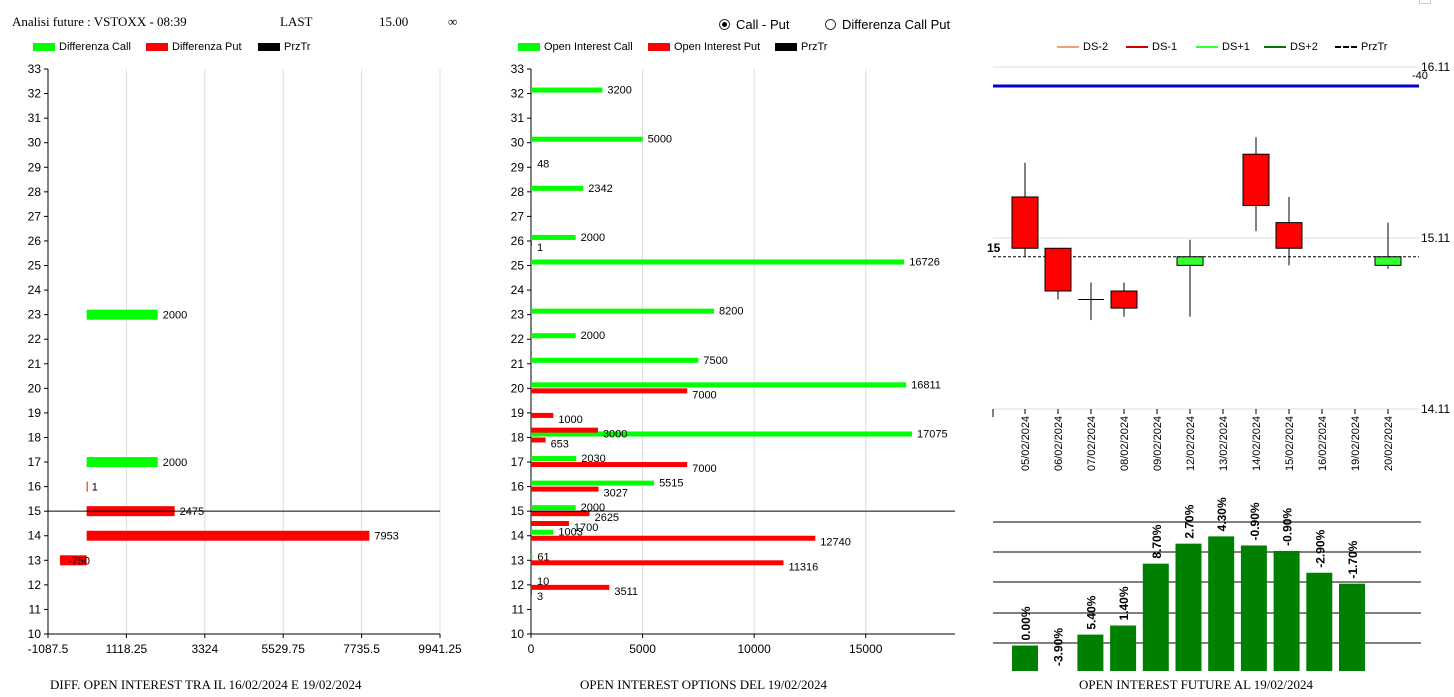 The image size is (1454, 697). I want to click on x-tick-label: 1118.25, so click(127, 649).